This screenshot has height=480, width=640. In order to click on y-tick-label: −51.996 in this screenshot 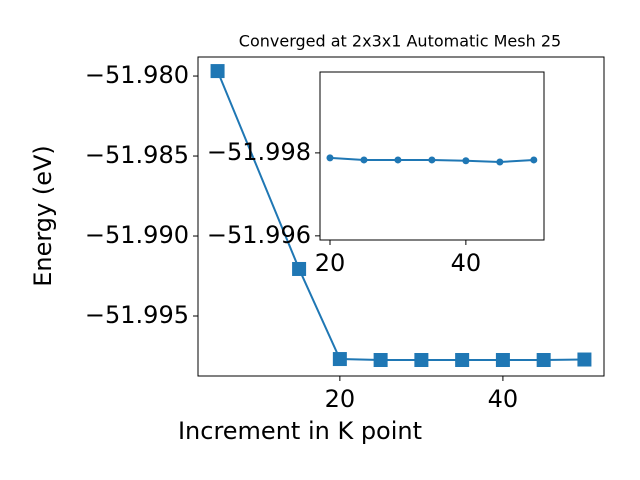, I will do `click(259, 235)`.